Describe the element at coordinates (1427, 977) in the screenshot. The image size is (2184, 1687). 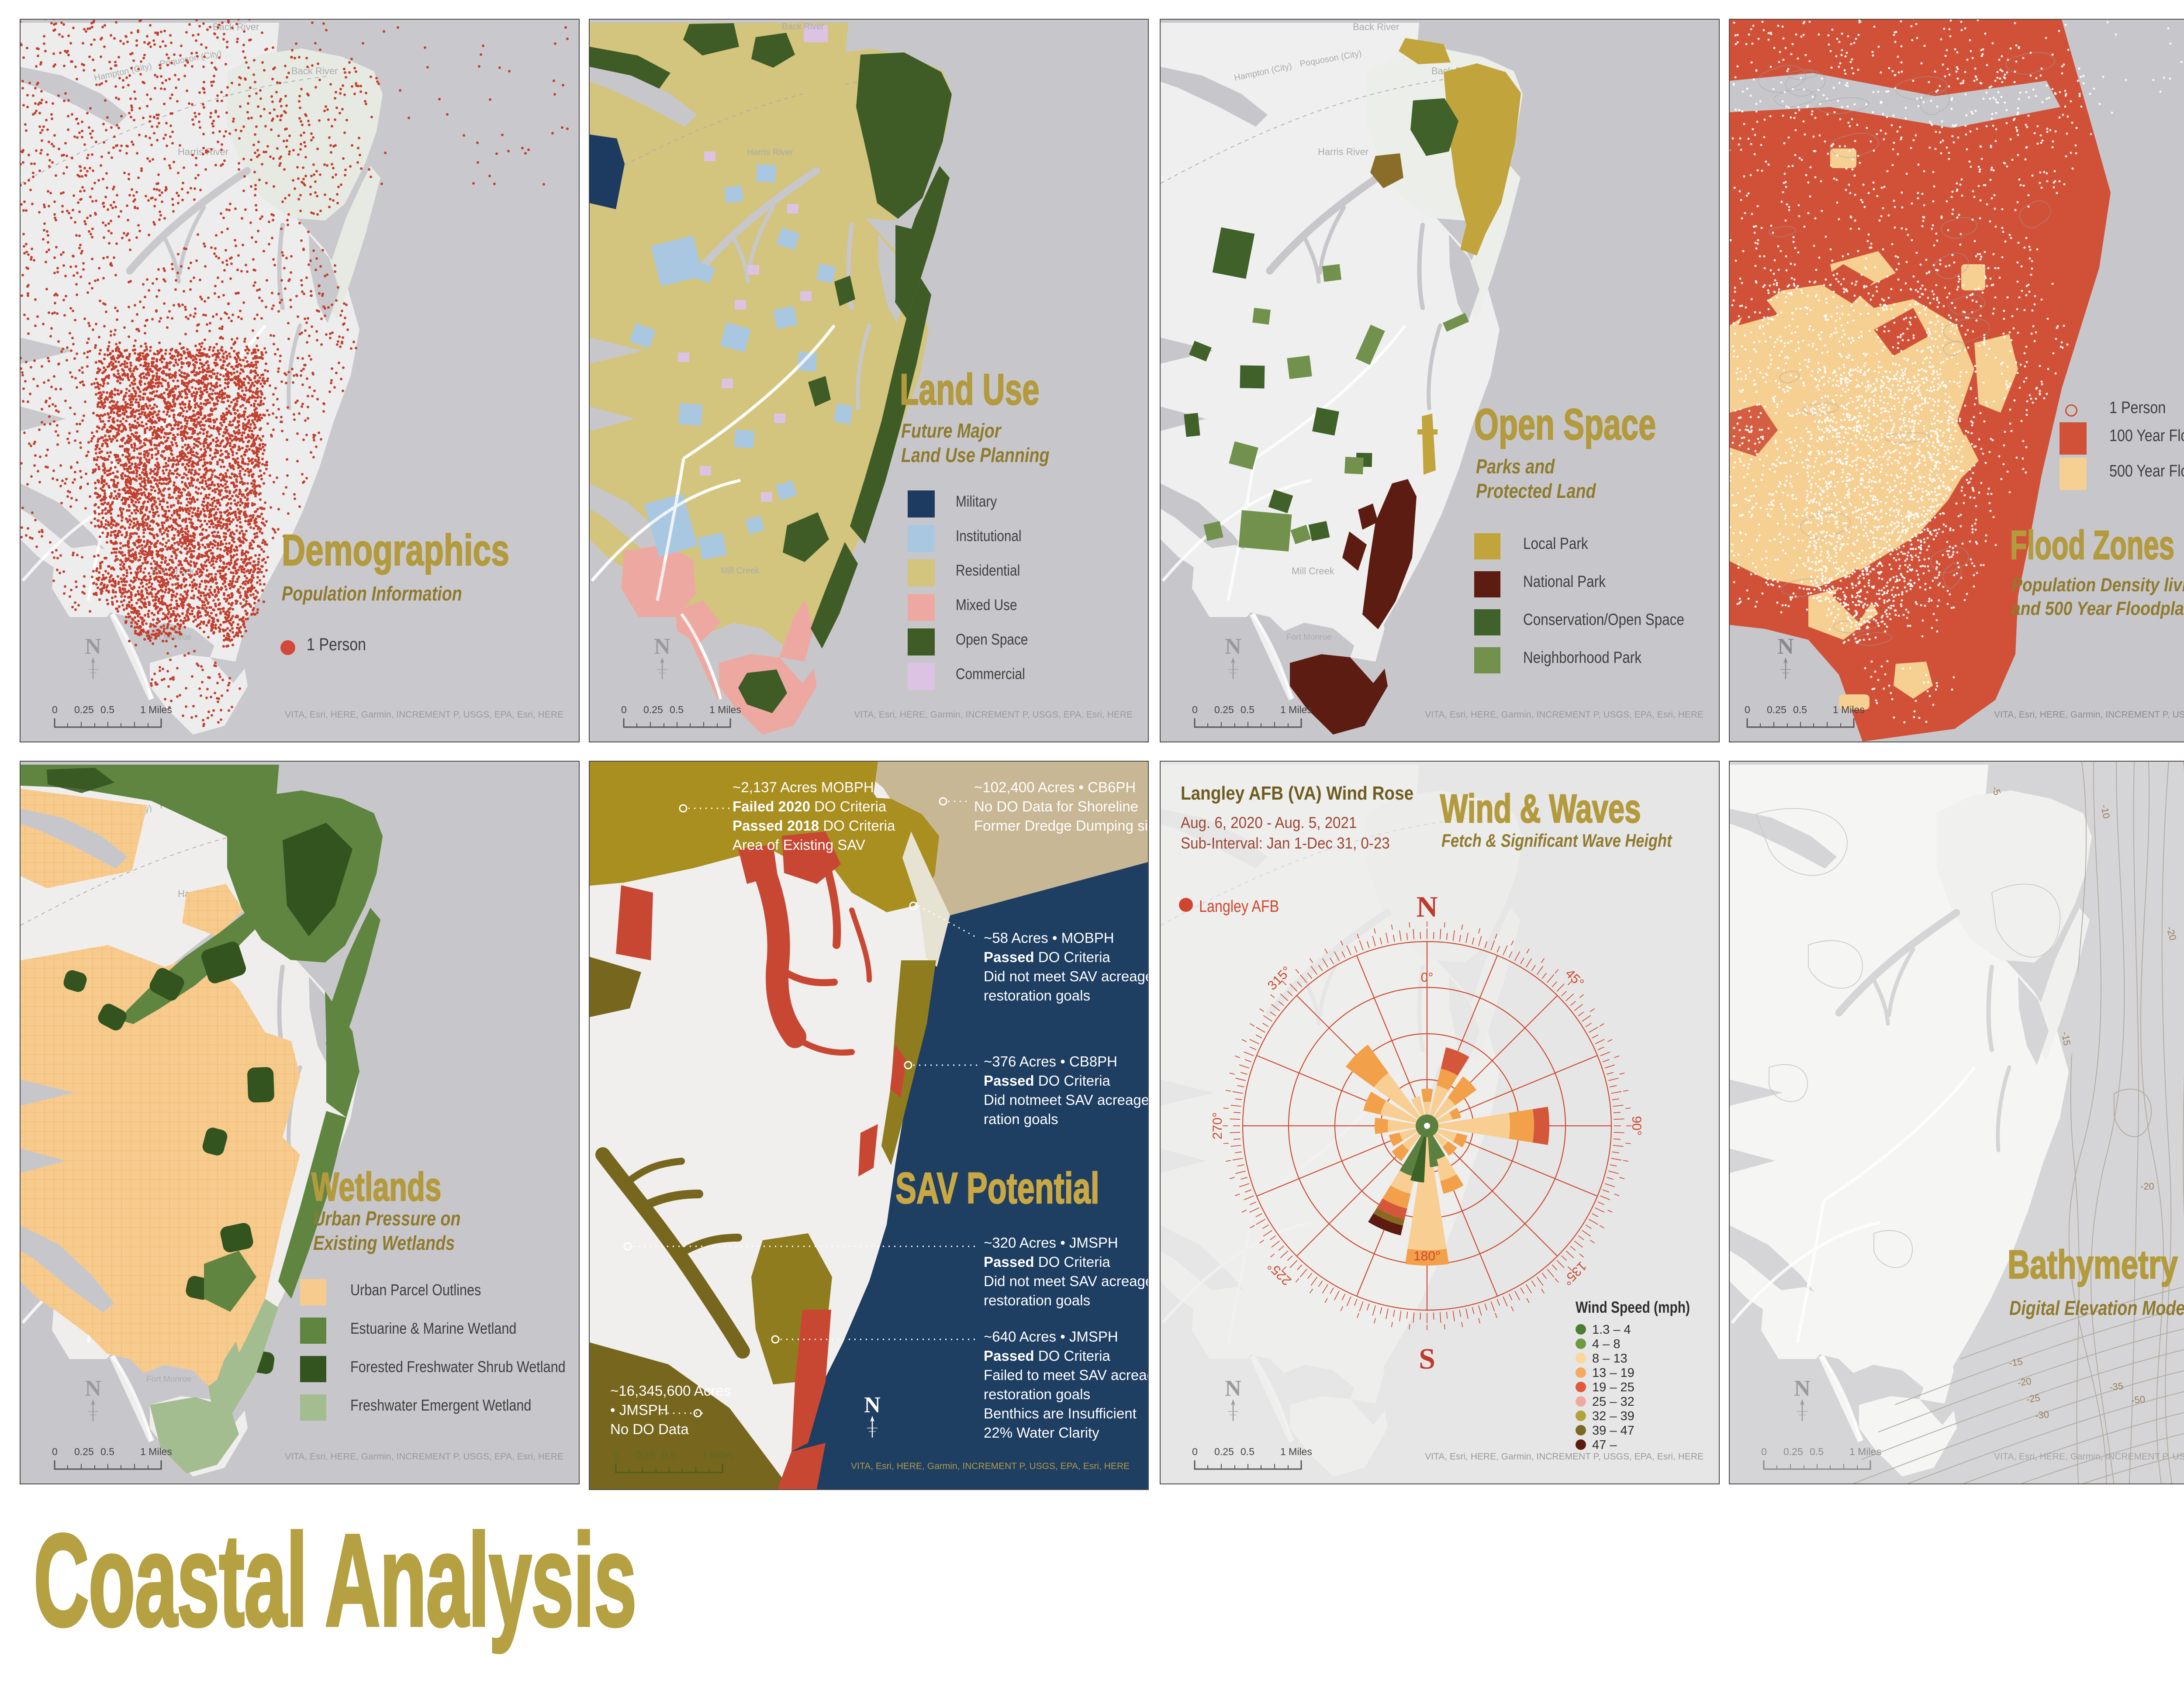
I see `svg-text: 0°` at that location.